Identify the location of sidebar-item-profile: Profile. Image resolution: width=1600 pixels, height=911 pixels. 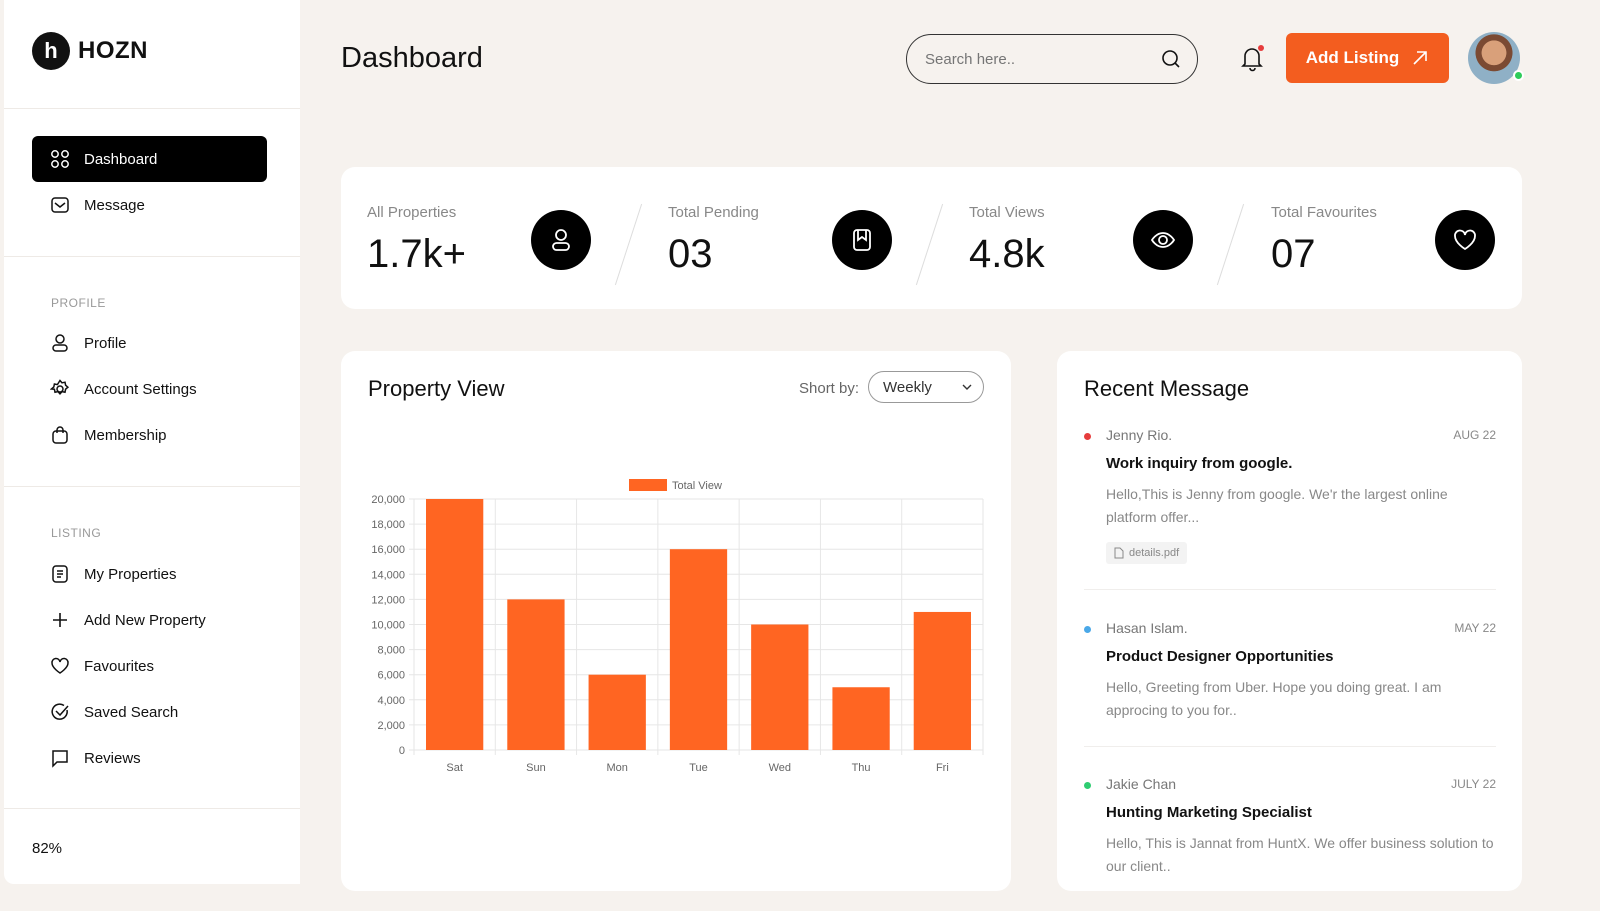
(149, 343).